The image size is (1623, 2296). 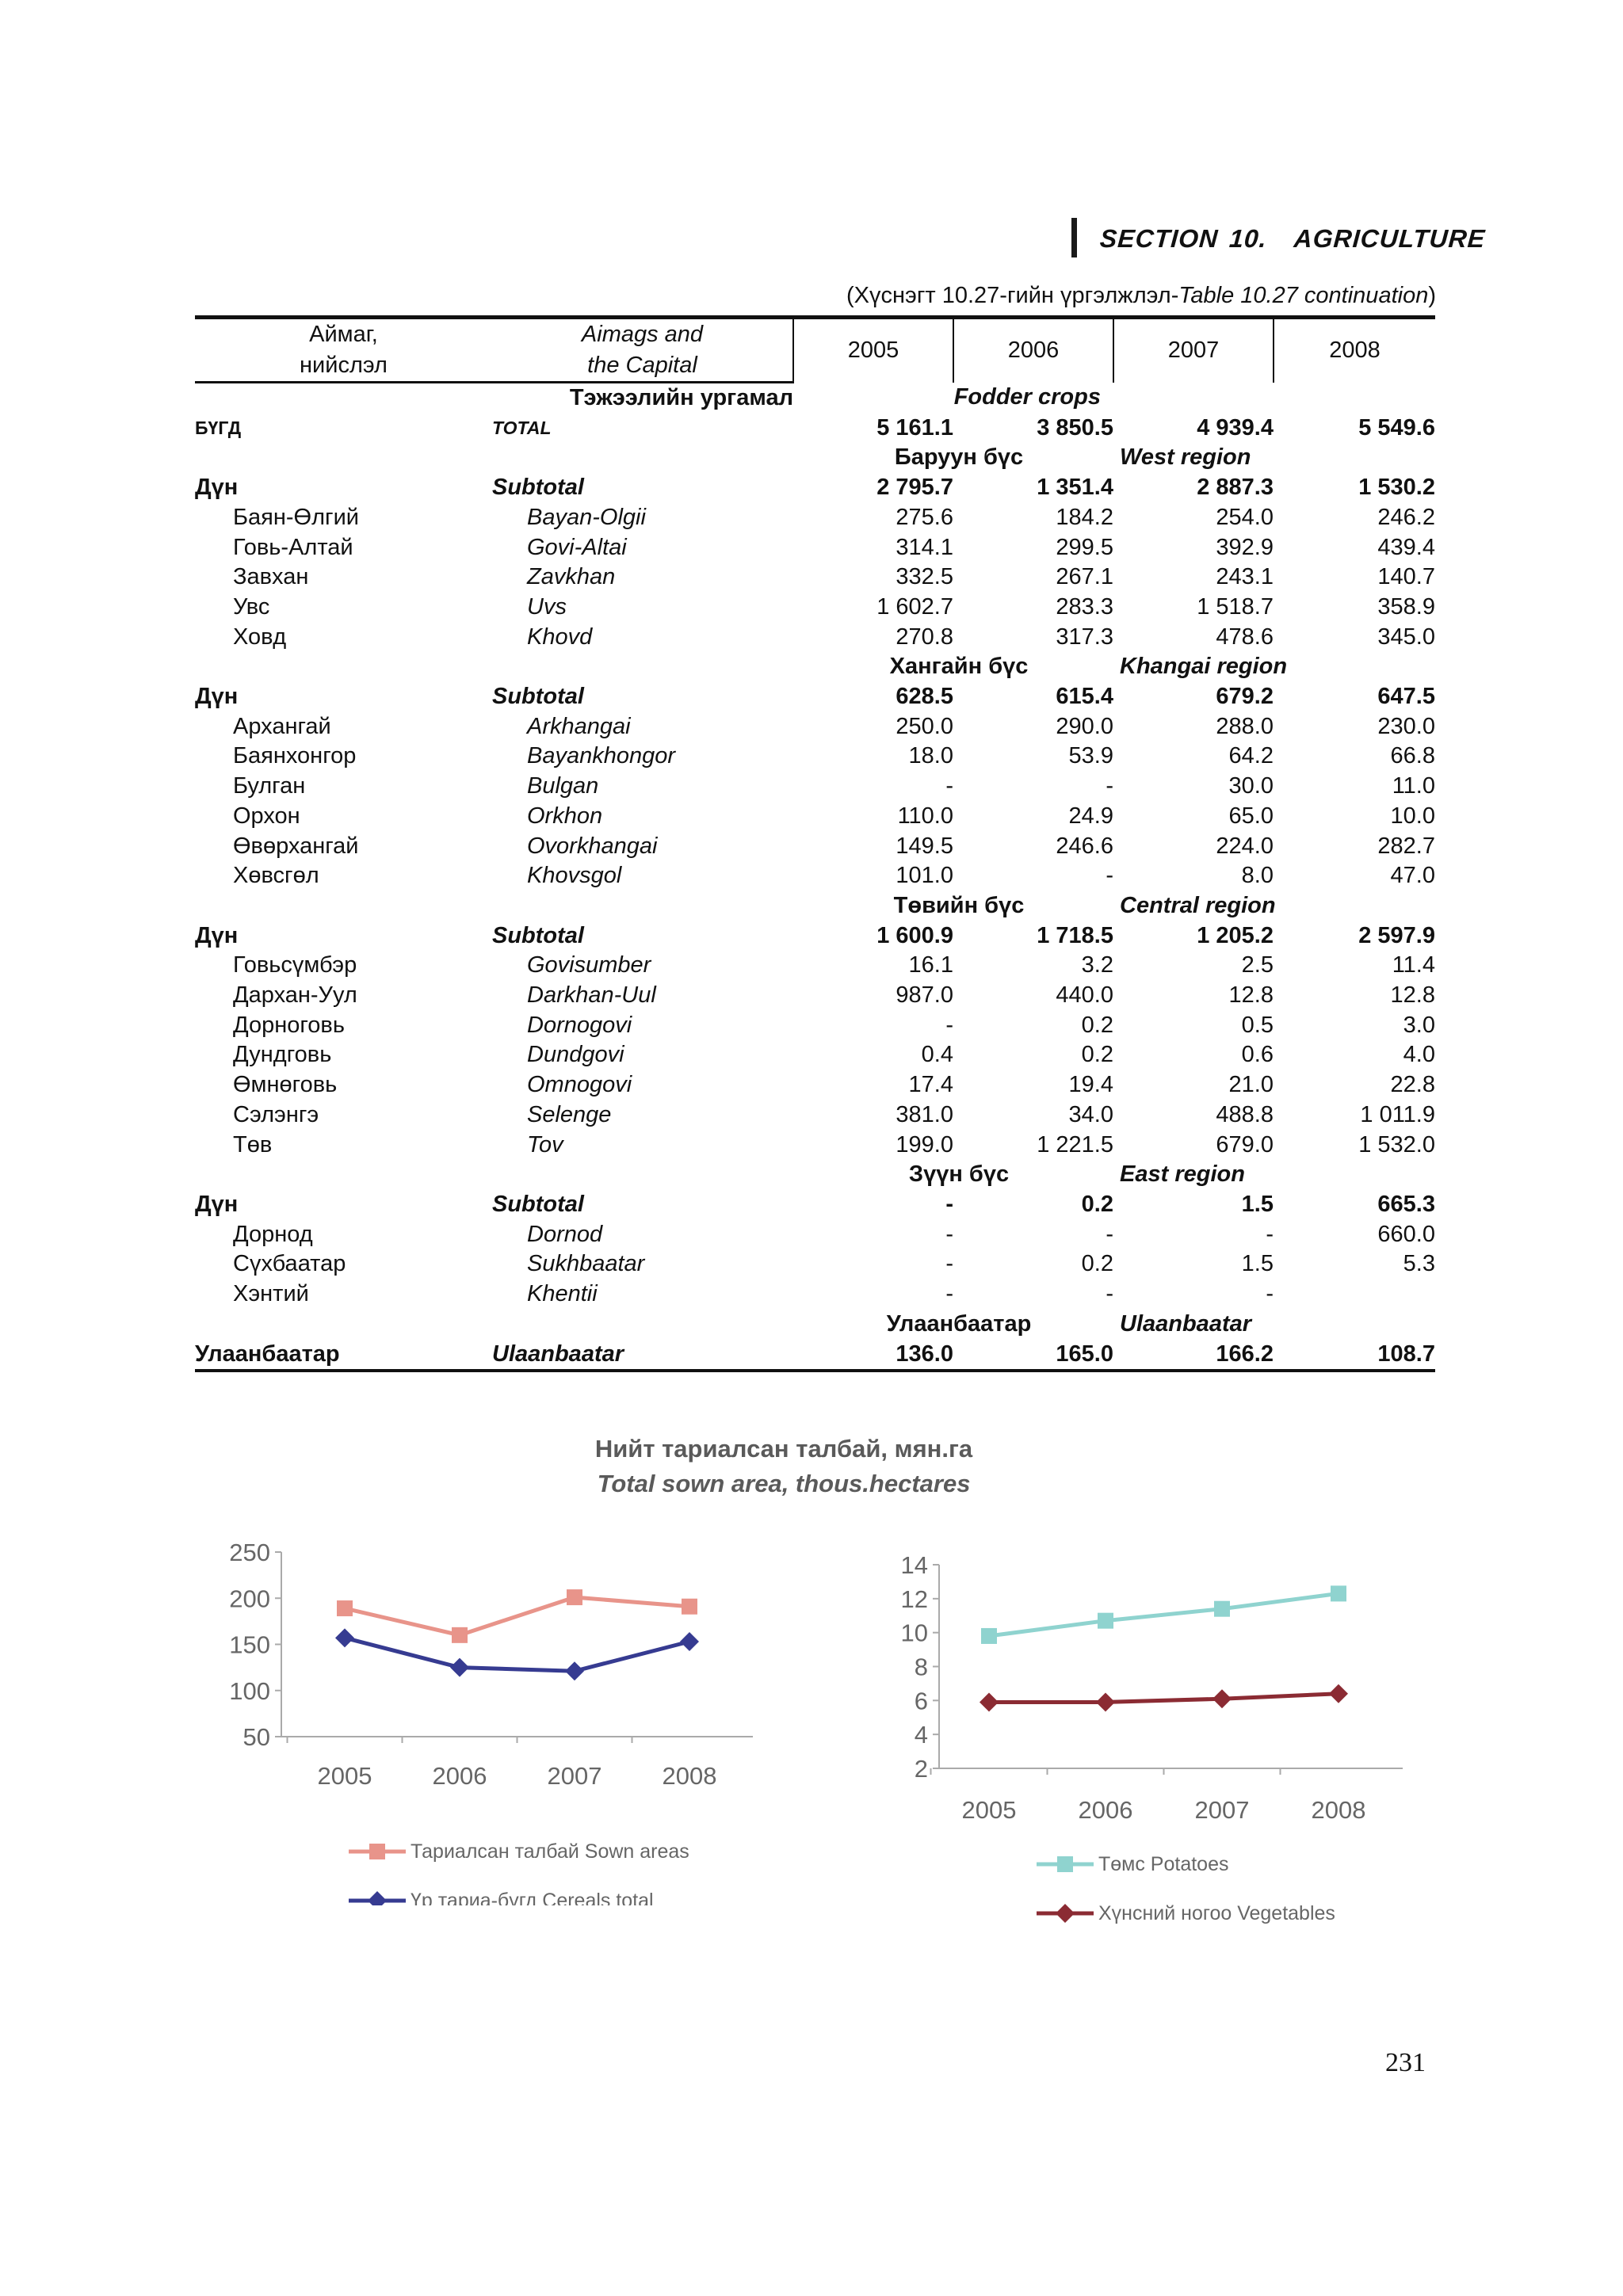 I want to click on section-label-en: East region, so click(x=1183, y=1174).